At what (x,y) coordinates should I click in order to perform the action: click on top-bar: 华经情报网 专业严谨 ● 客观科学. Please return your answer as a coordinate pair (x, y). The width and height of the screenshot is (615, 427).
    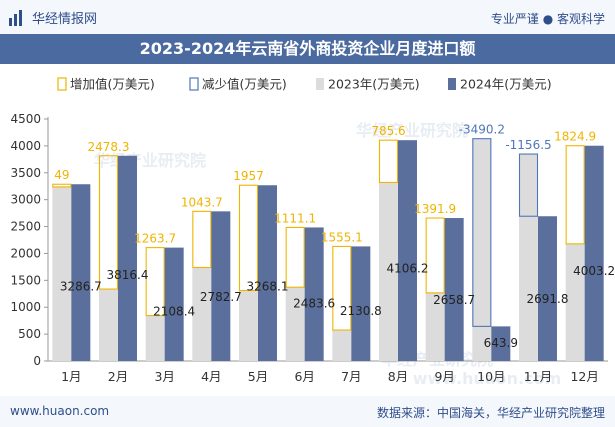
    Looking at the image, I should click on (307, 17).